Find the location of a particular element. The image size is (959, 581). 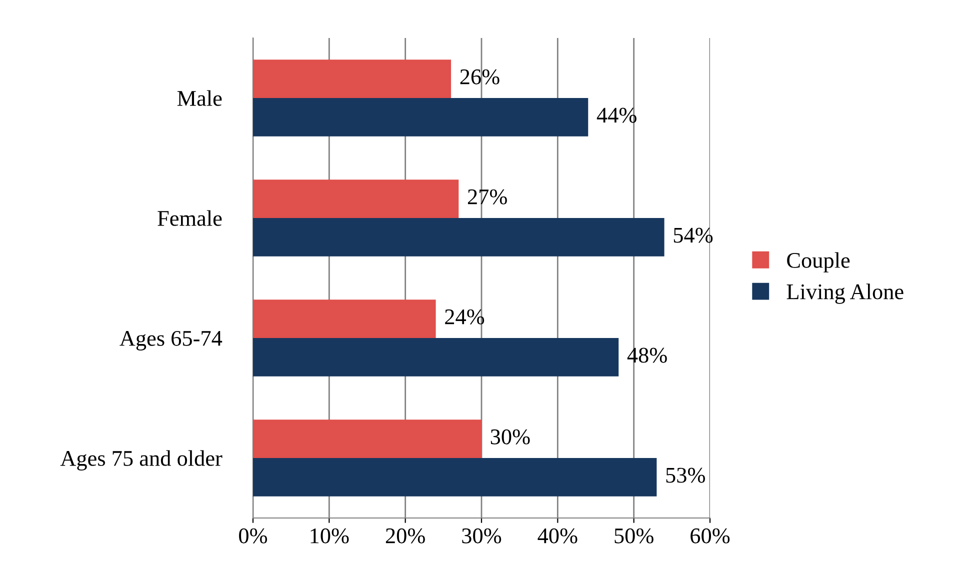

data-label: 54% is located at coordinates (693, 235).